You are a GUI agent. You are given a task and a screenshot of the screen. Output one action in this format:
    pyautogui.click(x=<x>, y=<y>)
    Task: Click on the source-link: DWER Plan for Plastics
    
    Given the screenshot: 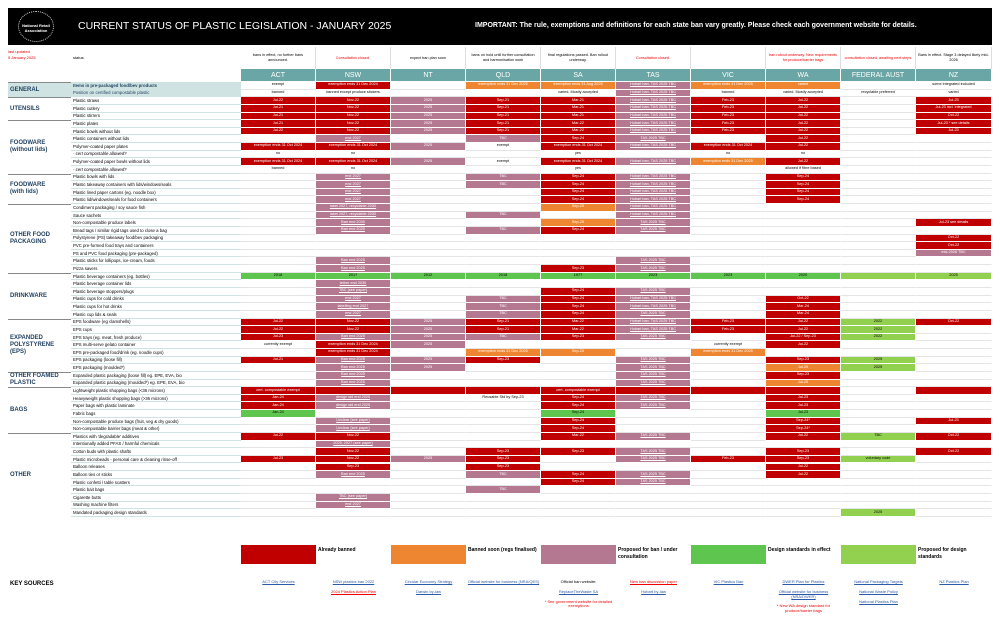 What is the action you would take?
    pyautogui.click(x=803, y=581)
    